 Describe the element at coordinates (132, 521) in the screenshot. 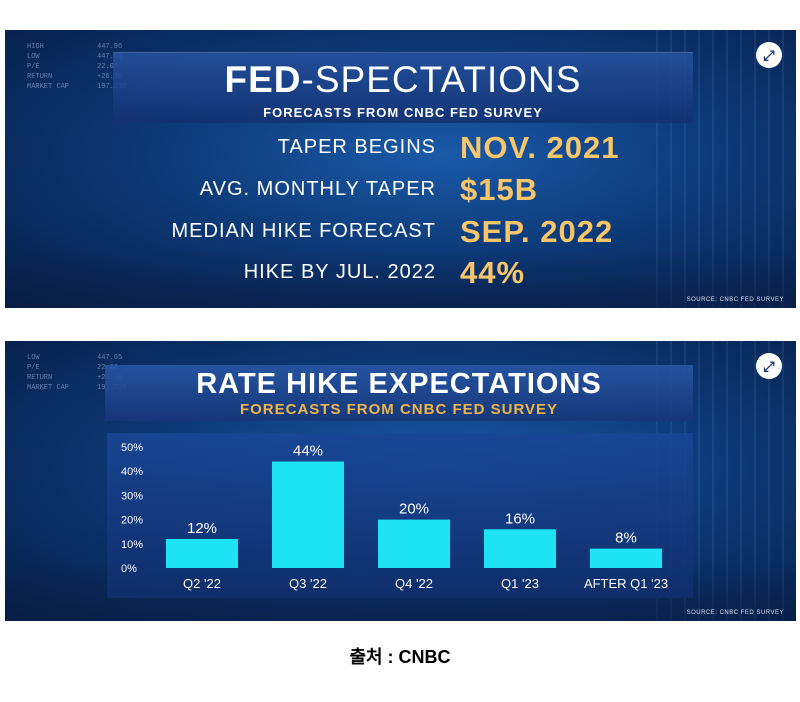

I see `y-tick-label: 20%` at that location.